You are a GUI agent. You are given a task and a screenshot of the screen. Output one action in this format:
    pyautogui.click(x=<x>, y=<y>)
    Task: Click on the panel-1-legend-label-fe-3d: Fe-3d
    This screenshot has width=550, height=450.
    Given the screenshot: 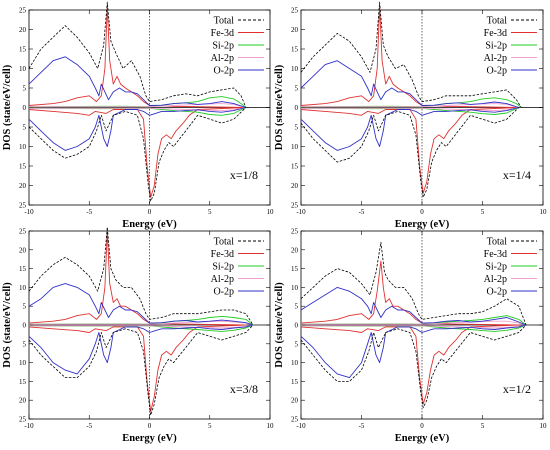 What is the action you would take?
    pyautogui.click(x=222, y=33)
    